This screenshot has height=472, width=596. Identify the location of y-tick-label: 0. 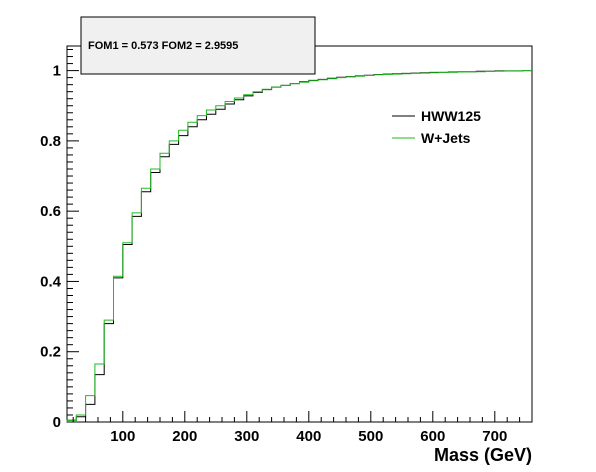
(57, 422).